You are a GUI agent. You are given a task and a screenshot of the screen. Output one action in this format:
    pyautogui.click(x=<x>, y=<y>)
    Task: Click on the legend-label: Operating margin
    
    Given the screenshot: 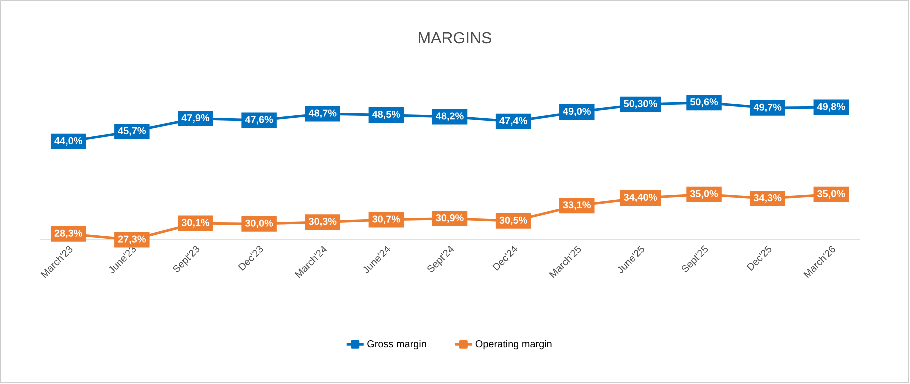 What is the action you would take?
    pyautogui.click(x=514, y=345)
    